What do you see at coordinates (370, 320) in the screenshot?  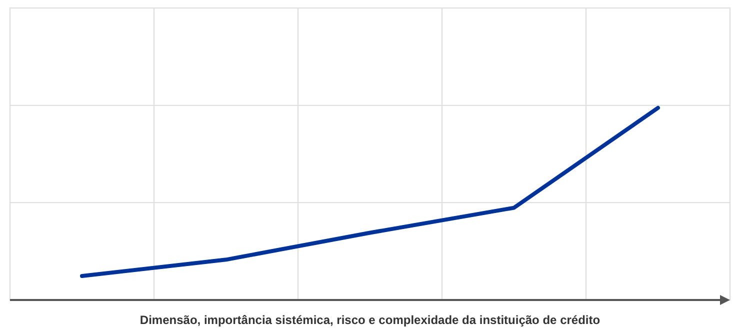 I see `x-axis-title: Dimensão, importância sistémica, risco e complexidade da instituição de crédito` at bounding box center [370, 320].